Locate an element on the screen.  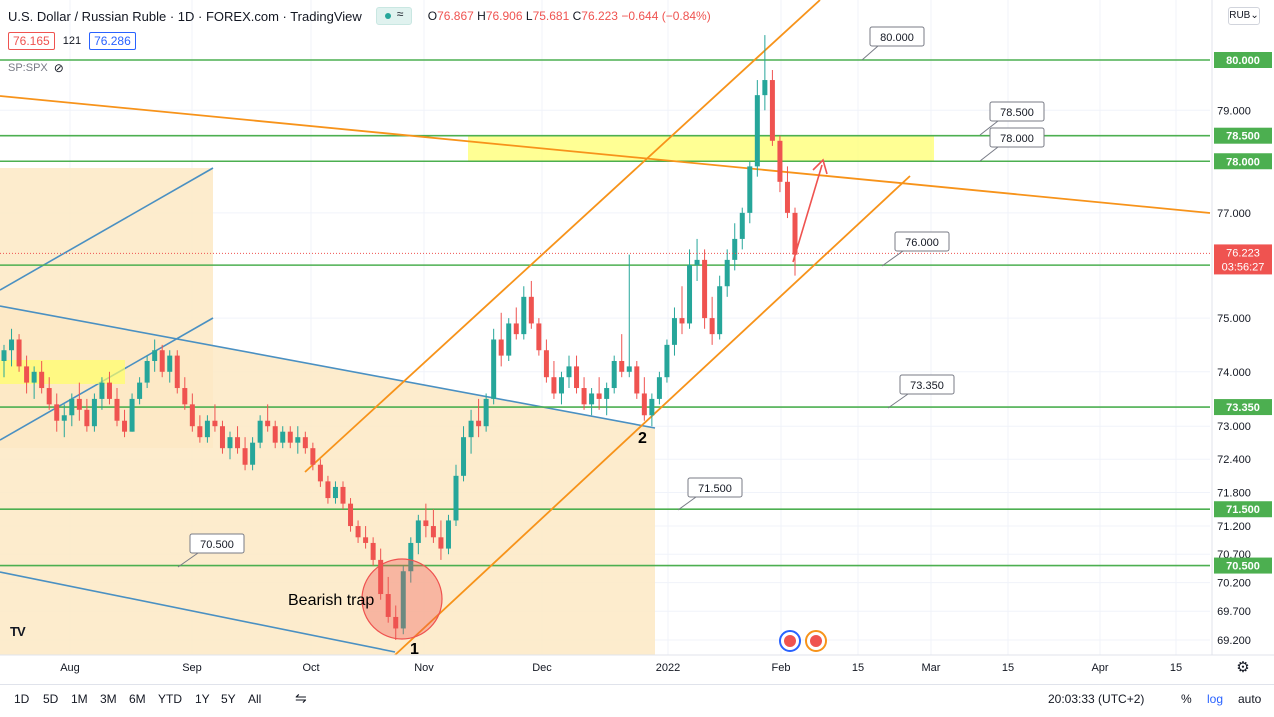
level-price-tag-text: 78.000 is located at coordinates (1243, 162).